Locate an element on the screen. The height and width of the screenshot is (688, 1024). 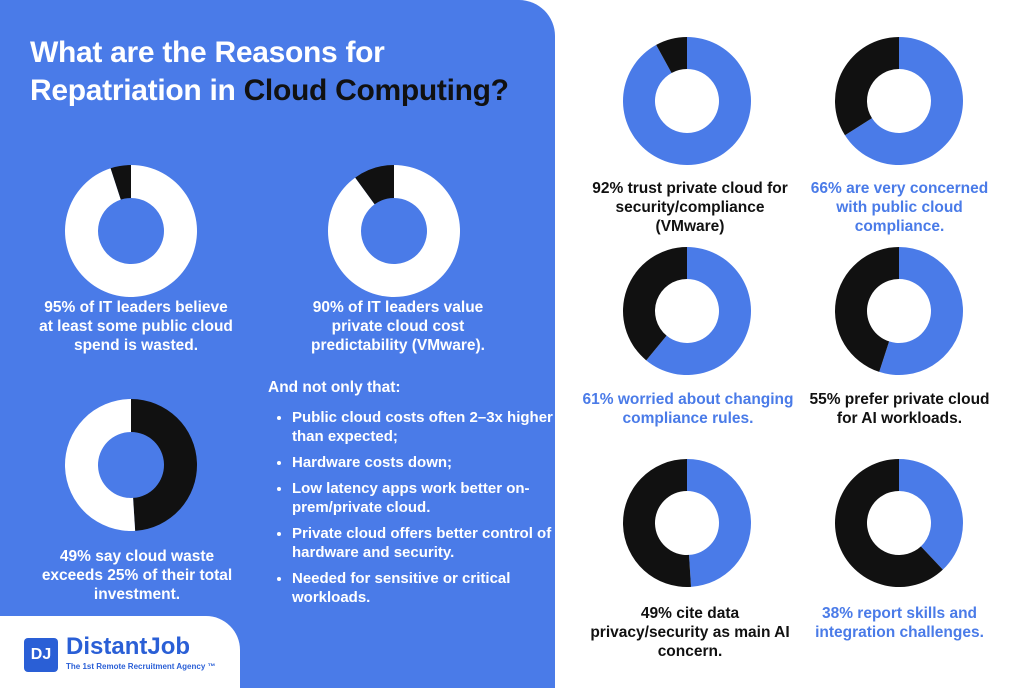
title-highlight: Cloud Computing? is located at coordinates (376, 90).